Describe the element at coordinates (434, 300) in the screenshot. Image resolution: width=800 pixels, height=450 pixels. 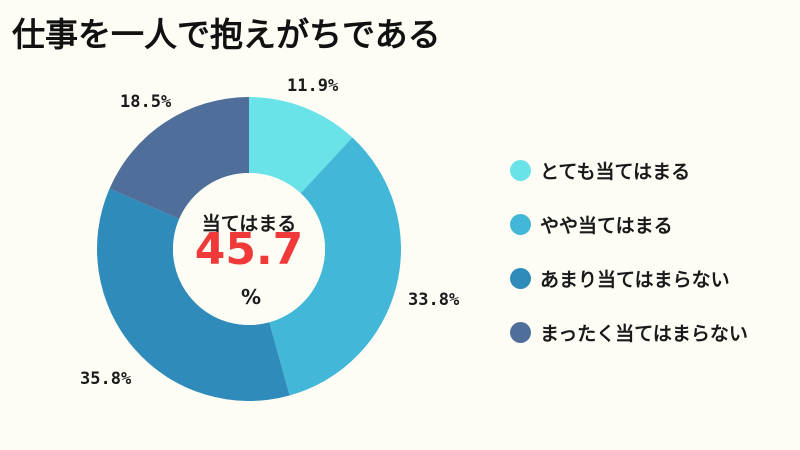
I see `slice-label-somewhat-true: 33.8%` at that location.